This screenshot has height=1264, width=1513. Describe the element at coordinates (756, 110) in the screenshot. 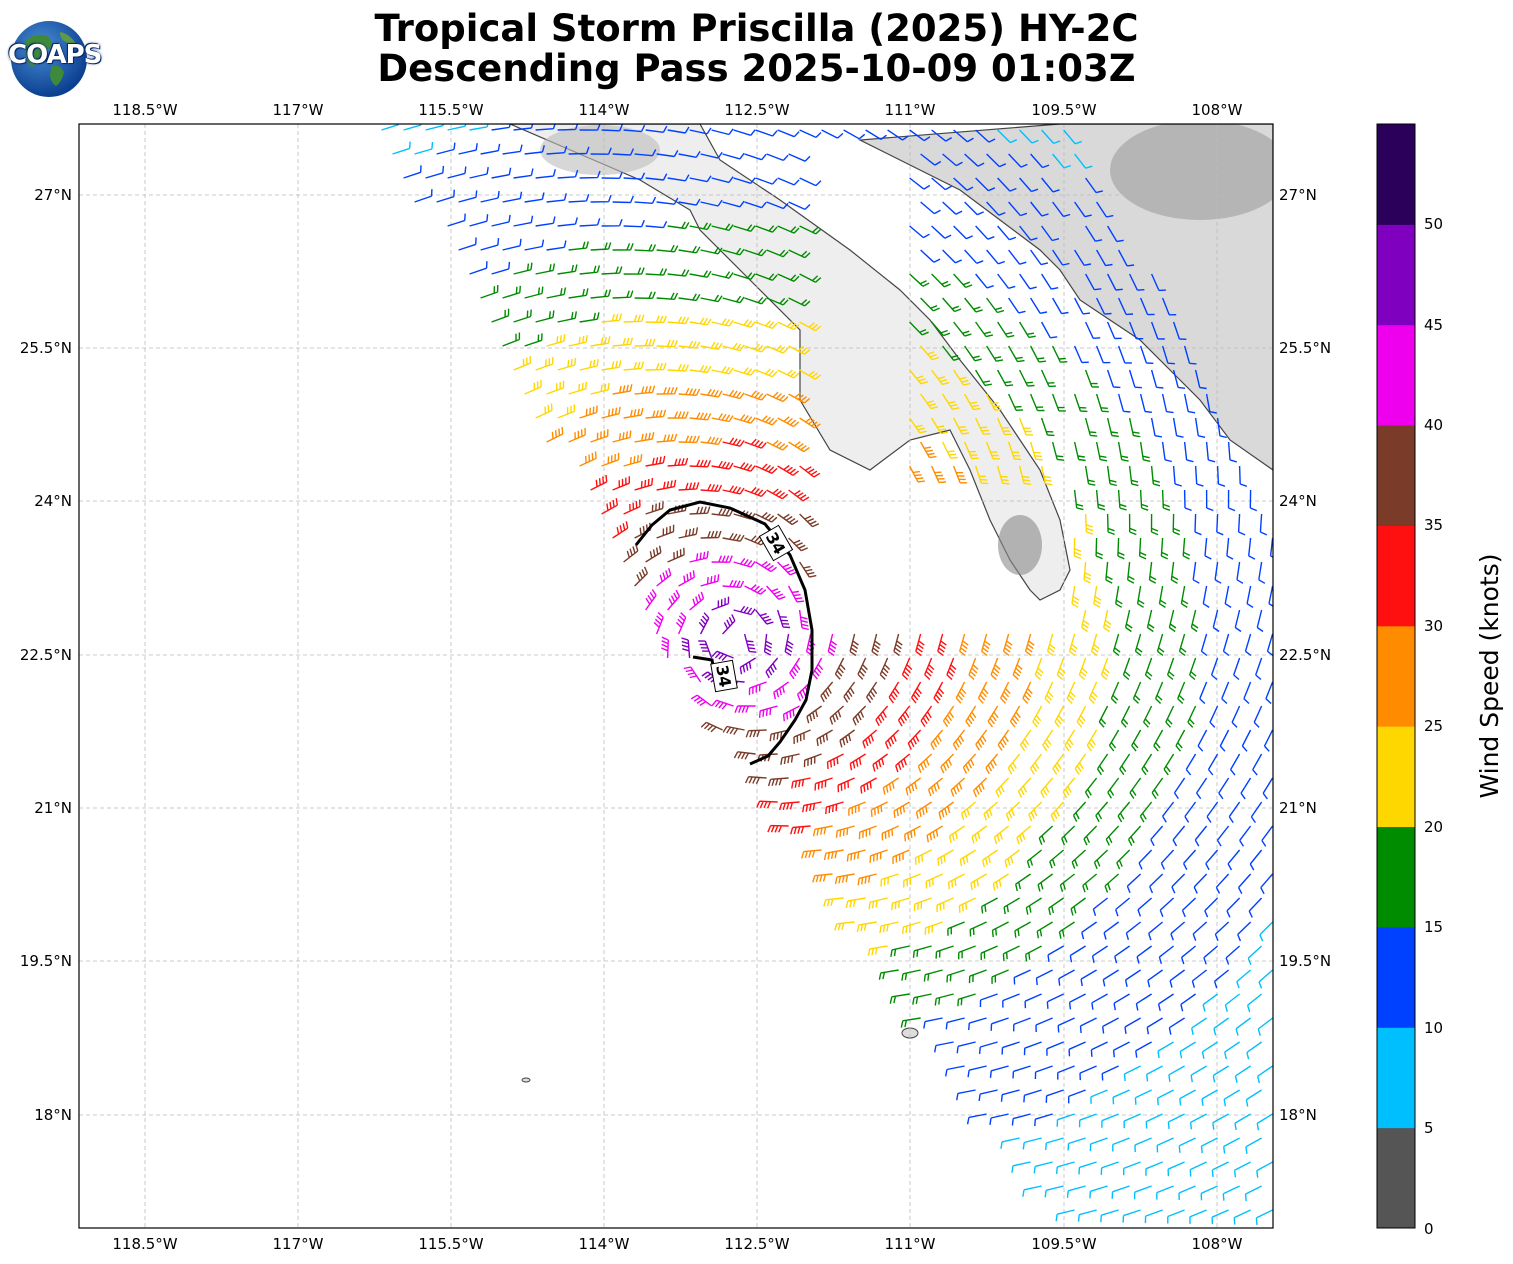

I see `lon-tick-top: 112.5°W` at that location.